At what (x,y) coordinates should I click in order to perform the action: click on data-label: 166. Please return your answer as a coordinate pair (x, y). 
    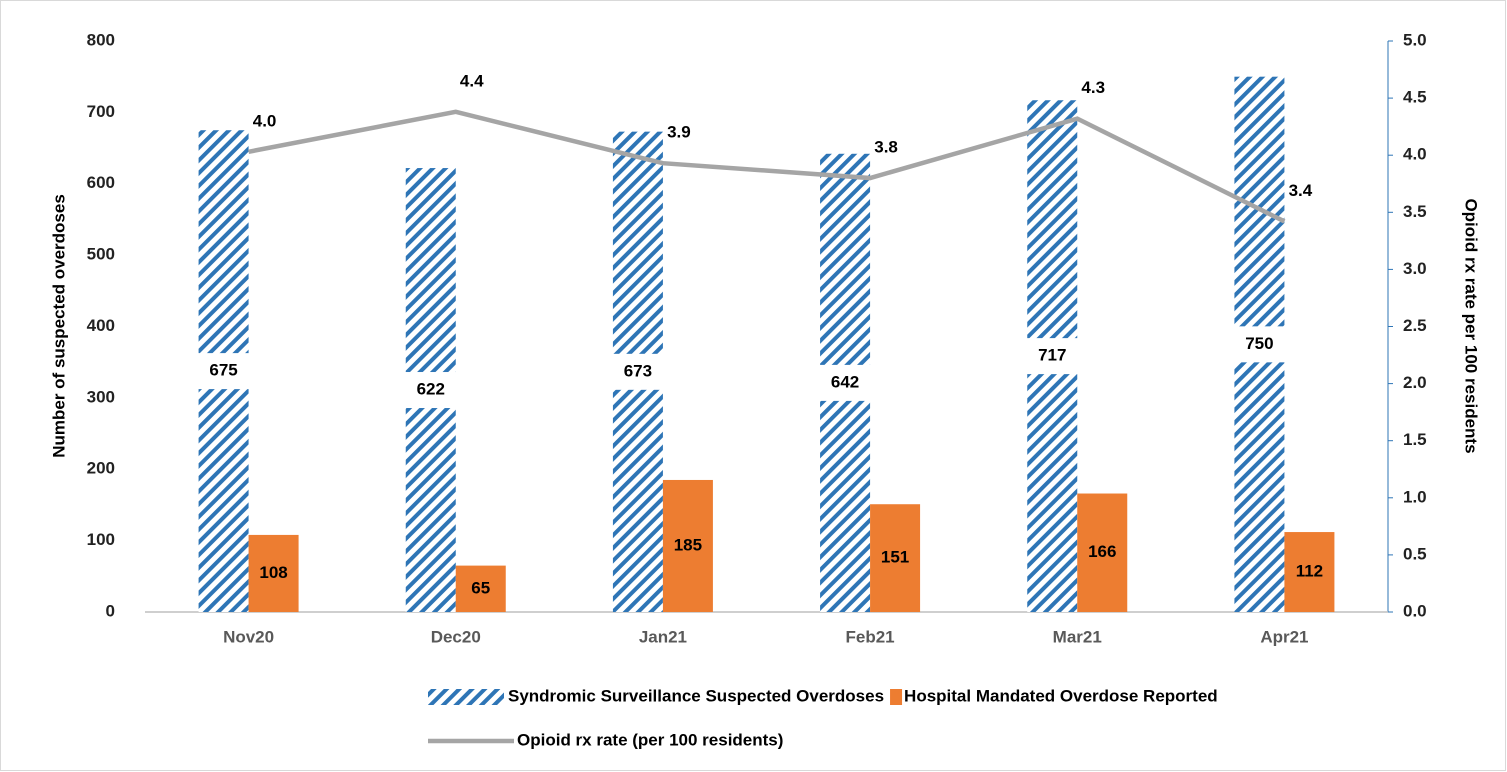
    Looking at the image, I should click on (1102, 551).